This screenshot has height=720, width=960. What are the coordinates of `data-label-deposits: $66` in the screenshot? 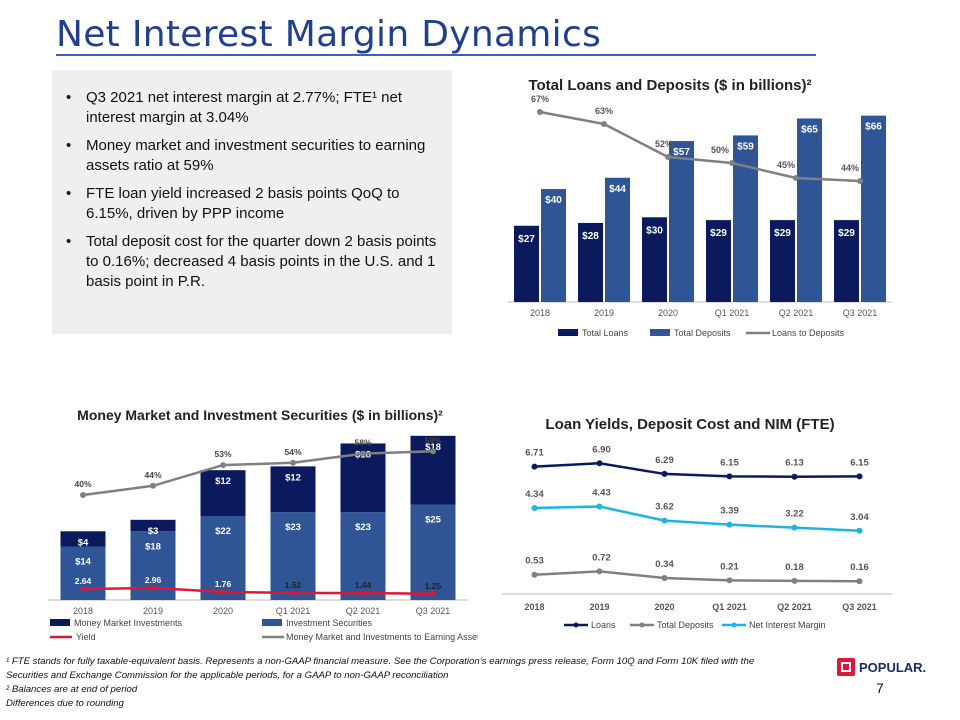 It's located at (873, 127).